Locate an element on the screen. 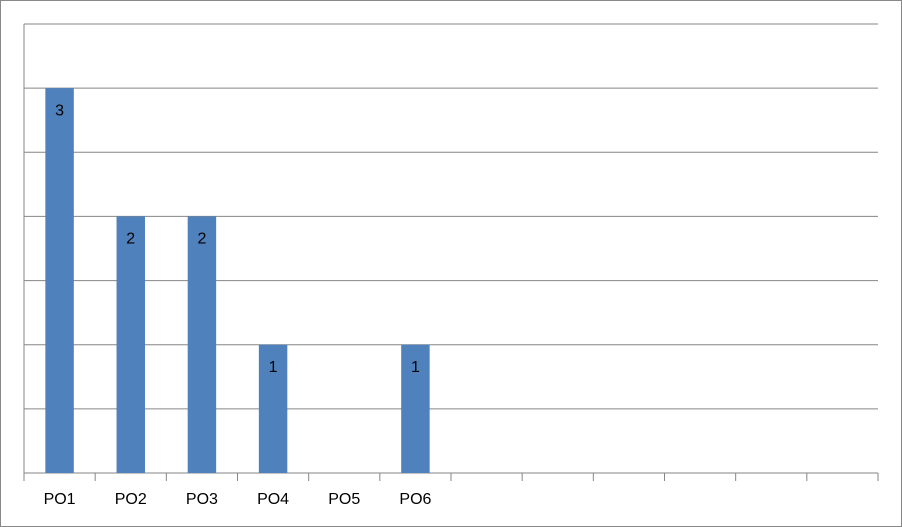 This screenshot has height=527, width=902. x-tick-label: PO6 is located at coordinates (415, 499).